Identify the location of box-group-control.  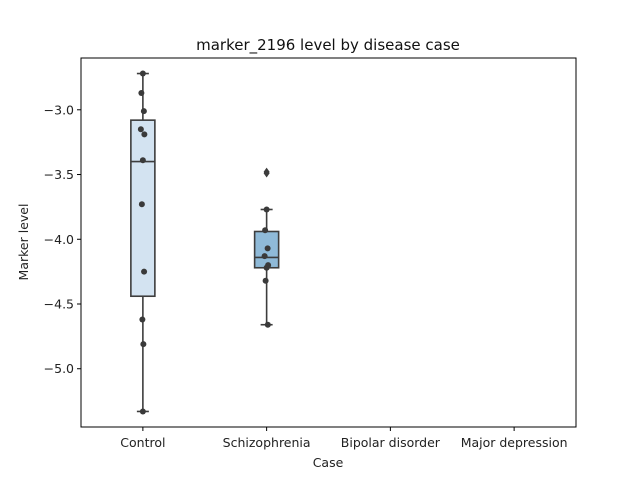
(143, 242).